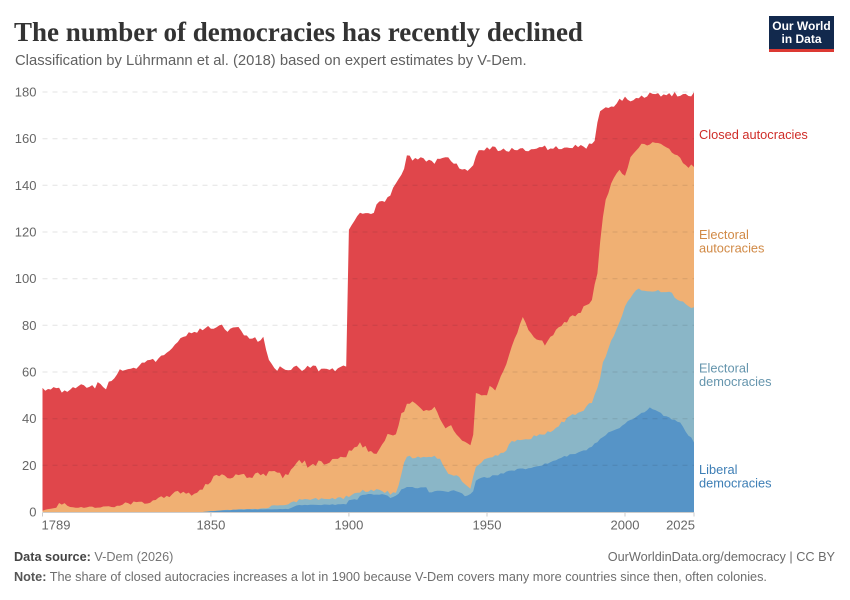  I want to click on svg-text: 2025, so click(680, 525).